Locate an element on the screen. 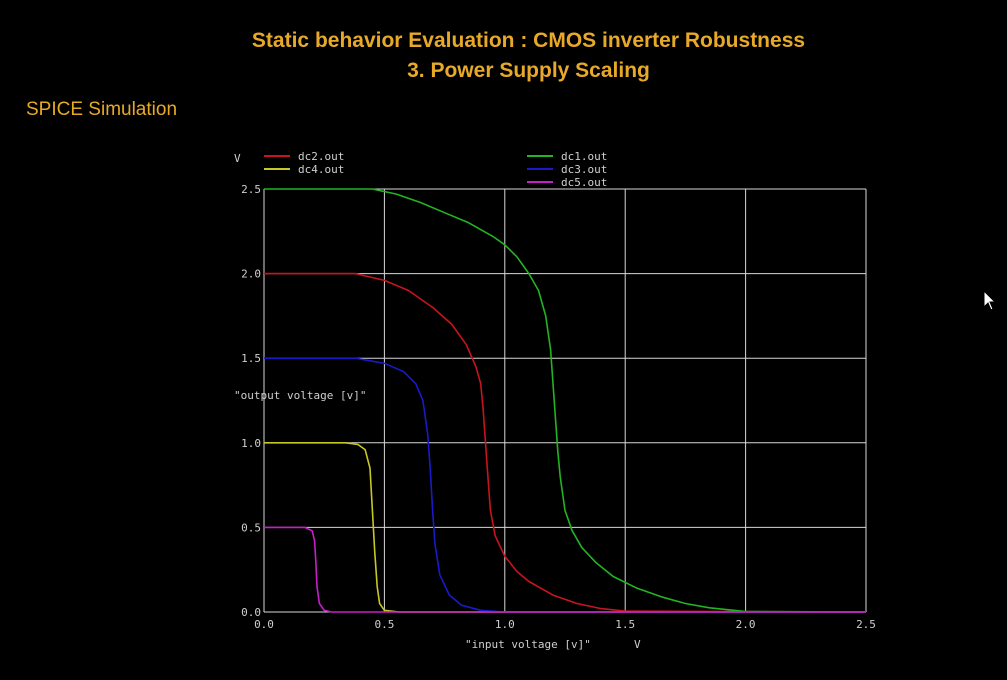 The image size is (1007, 680). x-tick-label: 1.0 is located at coordinates (505, 624).